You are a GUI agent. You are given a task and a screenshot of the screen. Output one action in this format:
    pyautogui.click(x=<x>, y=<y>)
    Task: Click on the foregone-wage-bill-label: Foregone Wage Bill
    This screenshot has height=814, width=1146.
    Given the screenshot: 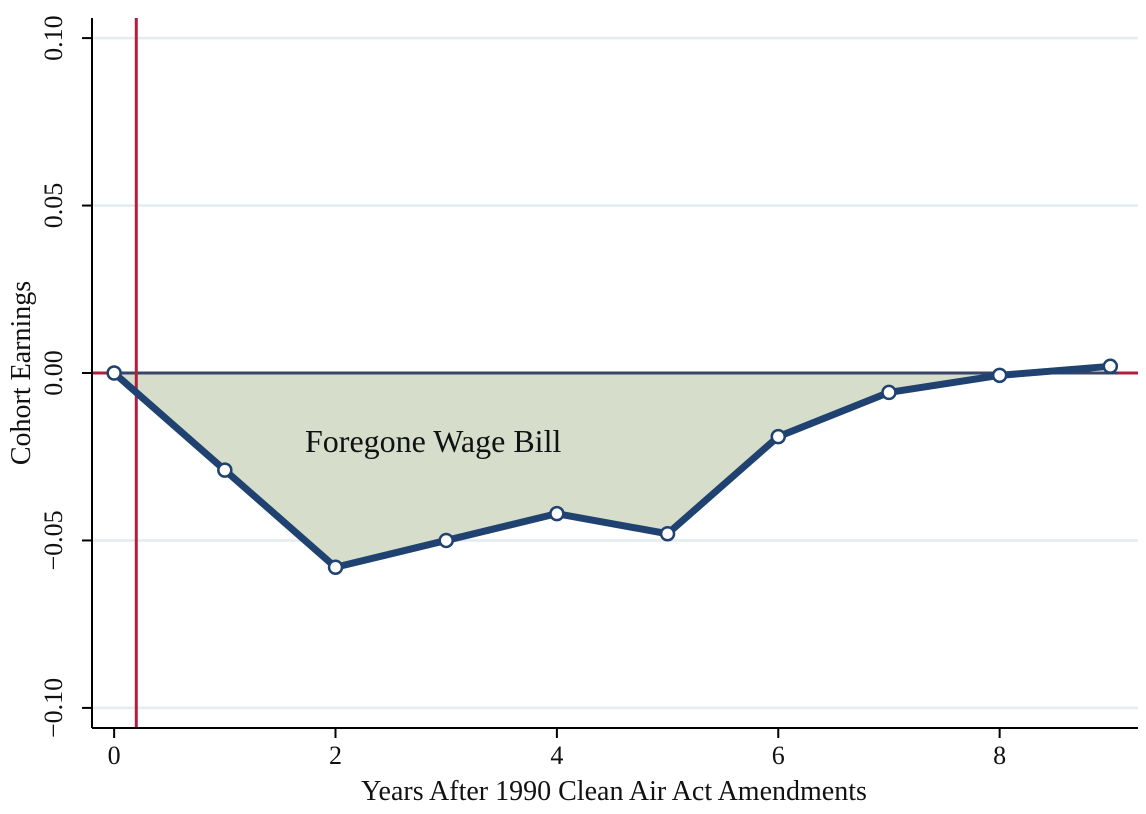 What is the action you would take?
    pyautogui.click(x=433, y=441)
    